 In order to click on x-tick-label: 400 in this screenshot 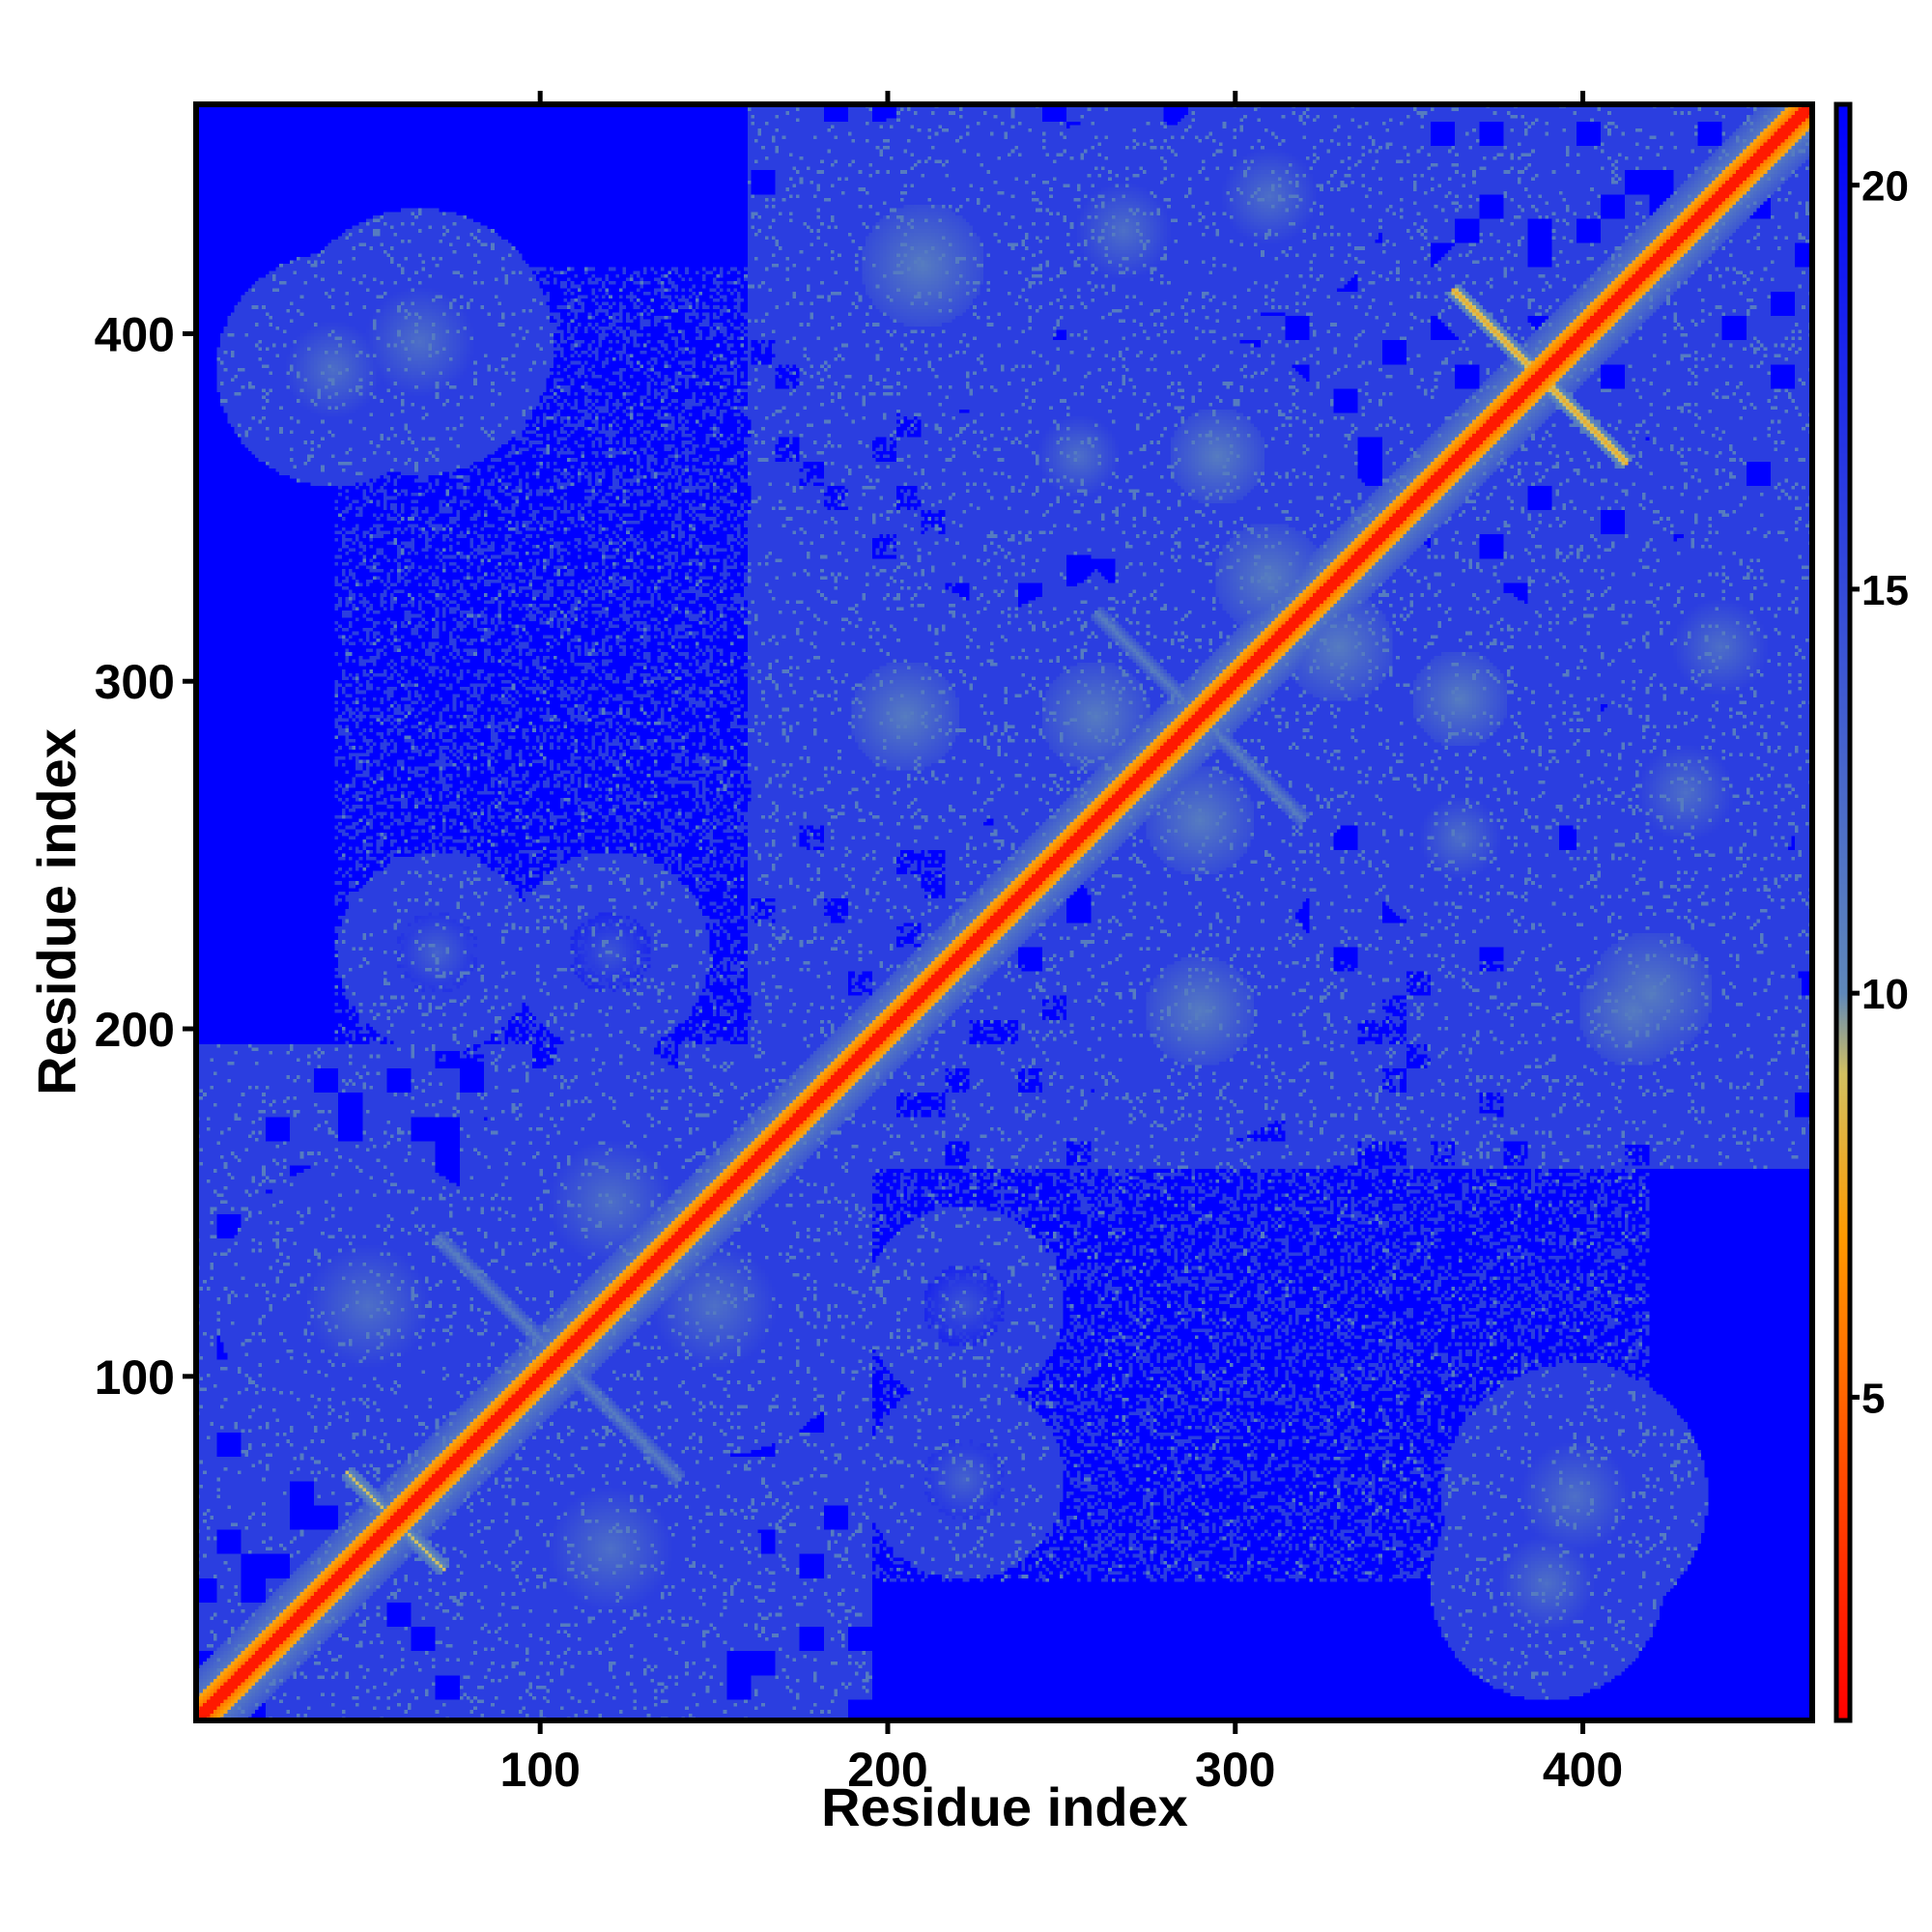, I will do `click(1583, 1770)`.